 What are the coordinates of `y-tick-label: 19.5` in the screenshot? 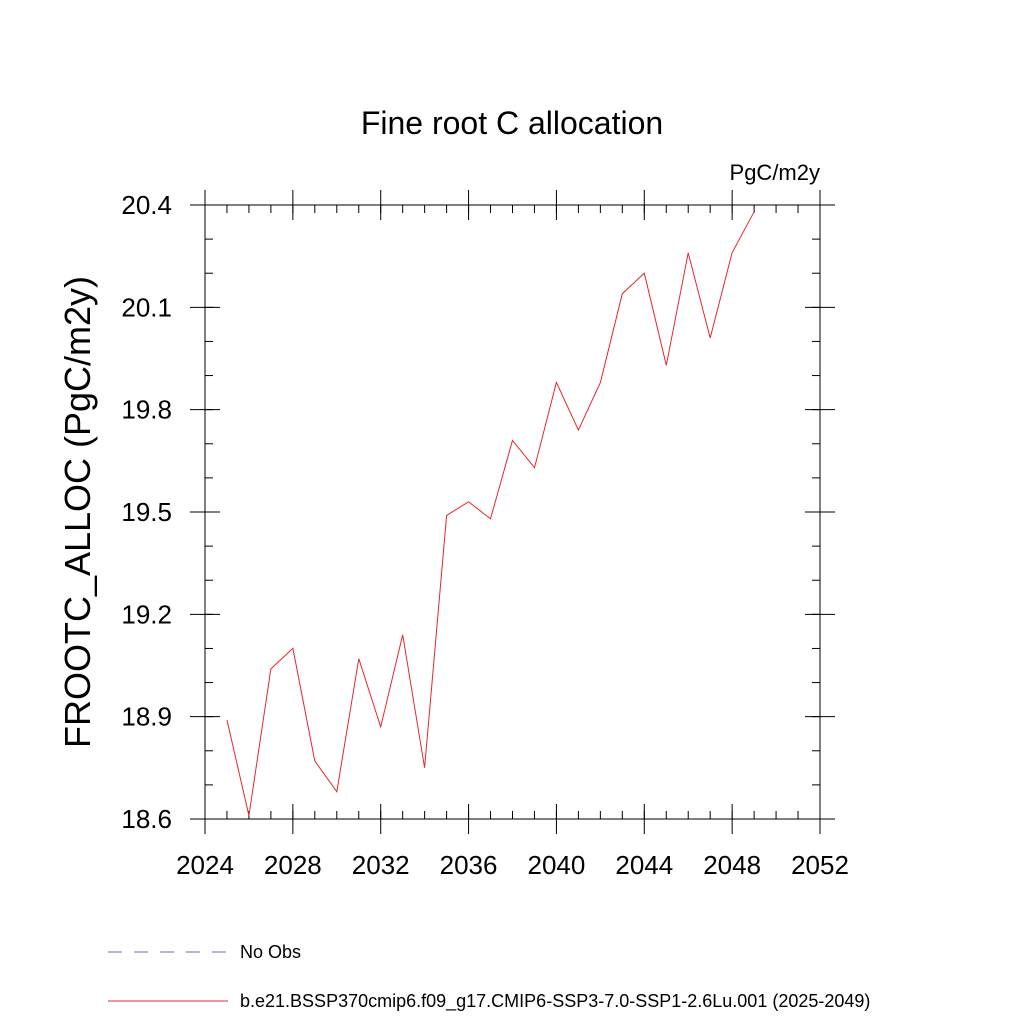 It's located at (146, 512).